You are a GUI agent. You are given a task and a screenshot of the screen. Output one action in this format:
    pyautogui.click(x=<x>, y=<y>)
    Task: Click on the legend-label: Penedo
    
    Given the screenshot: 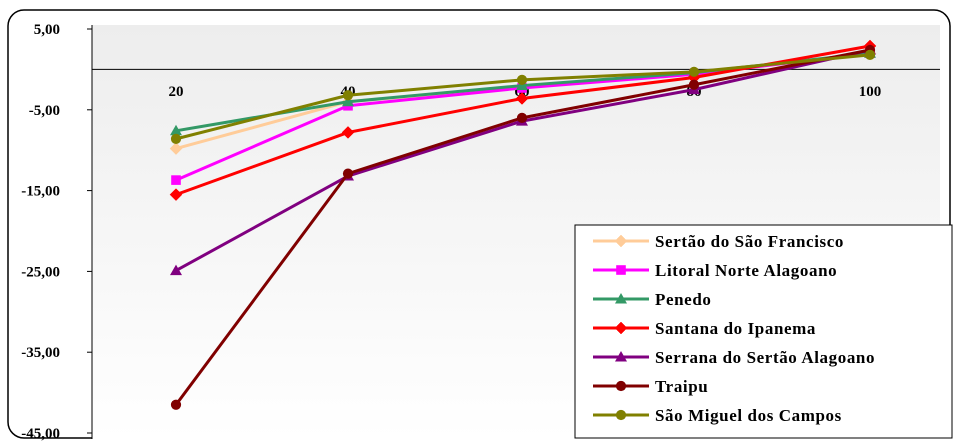 What is the action you would take?
    pyautogui.click(x=683, y=299)
    